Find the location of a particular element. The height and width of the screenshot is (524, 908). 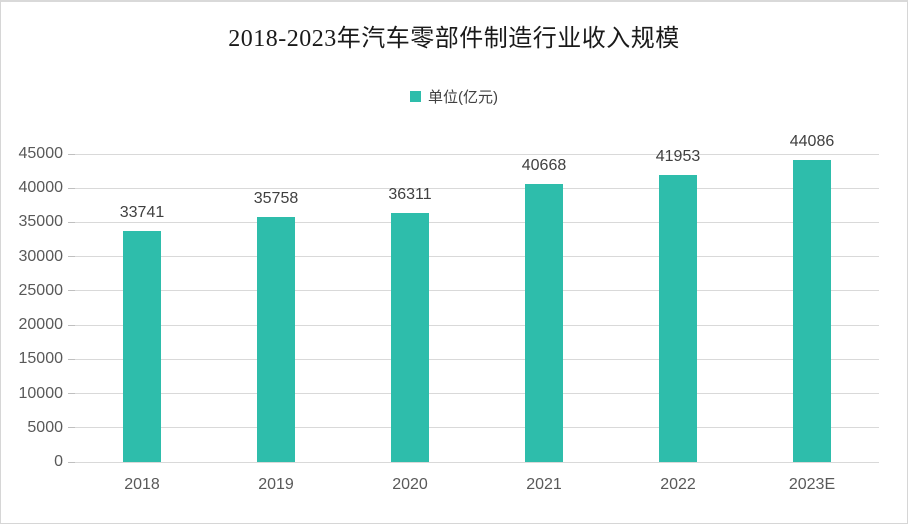

y-axis-tick-label: 35000 is located at coordinates (41, 222).